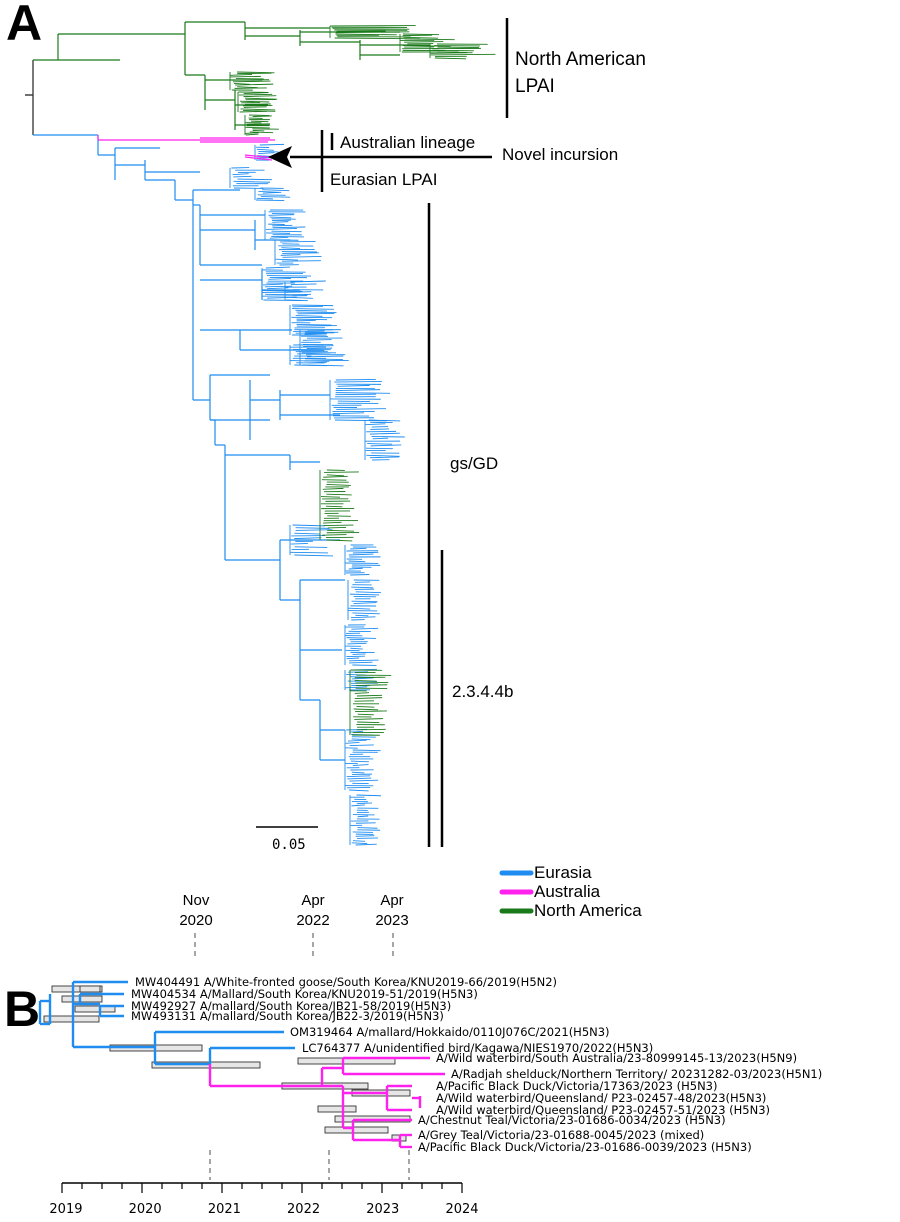 Image resolution: width=900 pixels, height=1222 pixels. I want to click on tree-b-australia, so click(326, 1102).